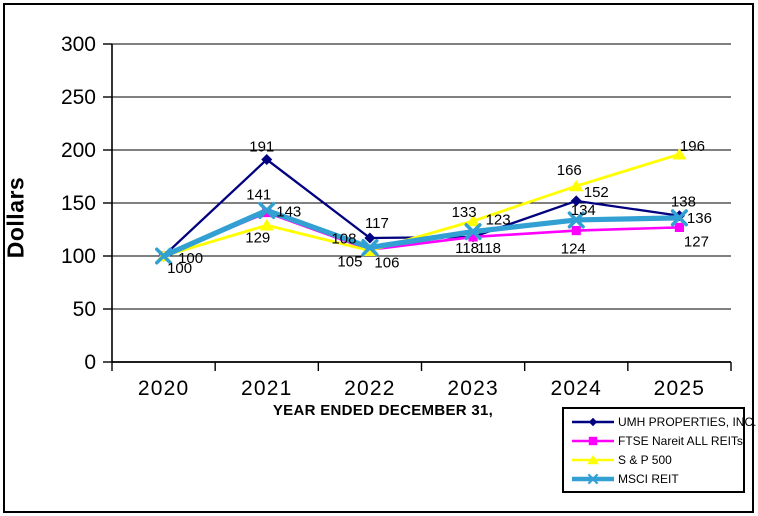  Describe the element at coordinates (164, 388) in the screenshot. I see `x-axis-category-label: 2020` at that location.